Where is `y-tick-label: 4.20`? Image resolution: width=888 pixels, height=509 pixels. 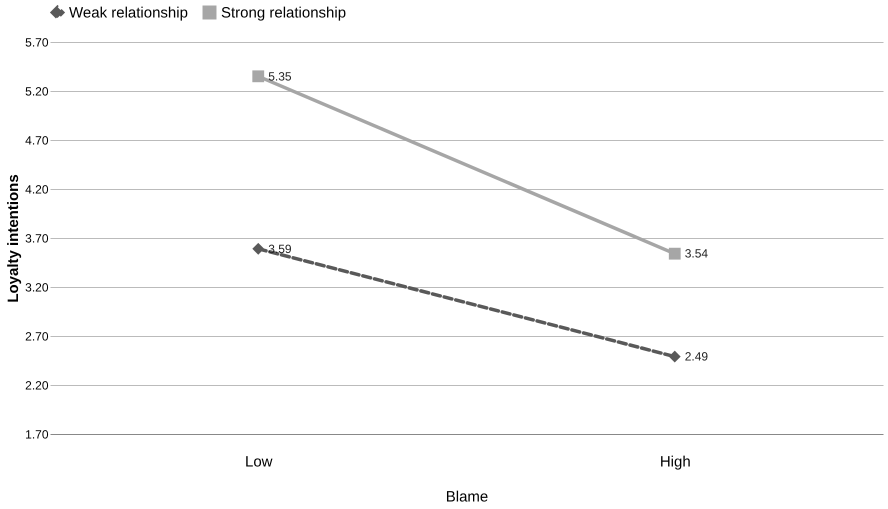
y-tick-label: 4.20 is located at coordinates (37, 189).